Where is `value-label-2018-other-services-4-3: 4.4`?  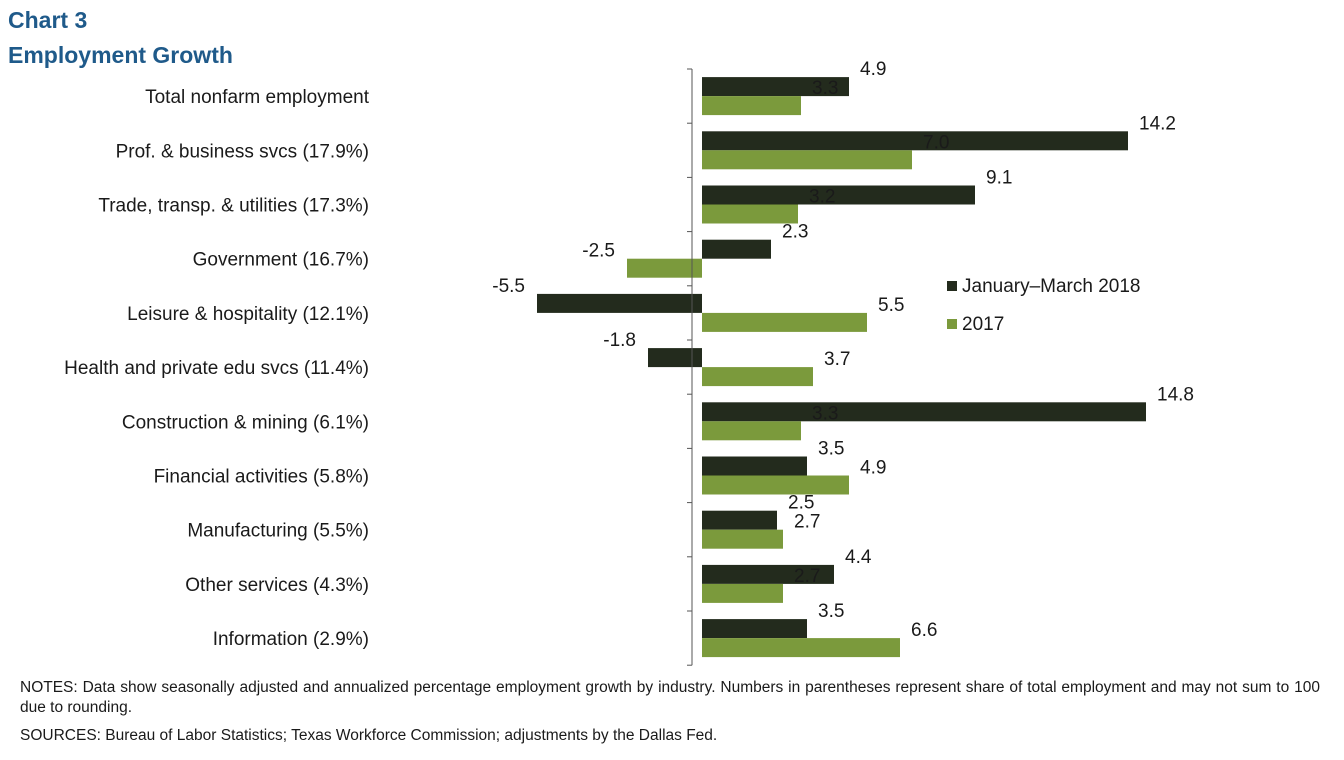
value-label-2018-other-services-4-3: 4.4 is located at coordinates (858, 557).